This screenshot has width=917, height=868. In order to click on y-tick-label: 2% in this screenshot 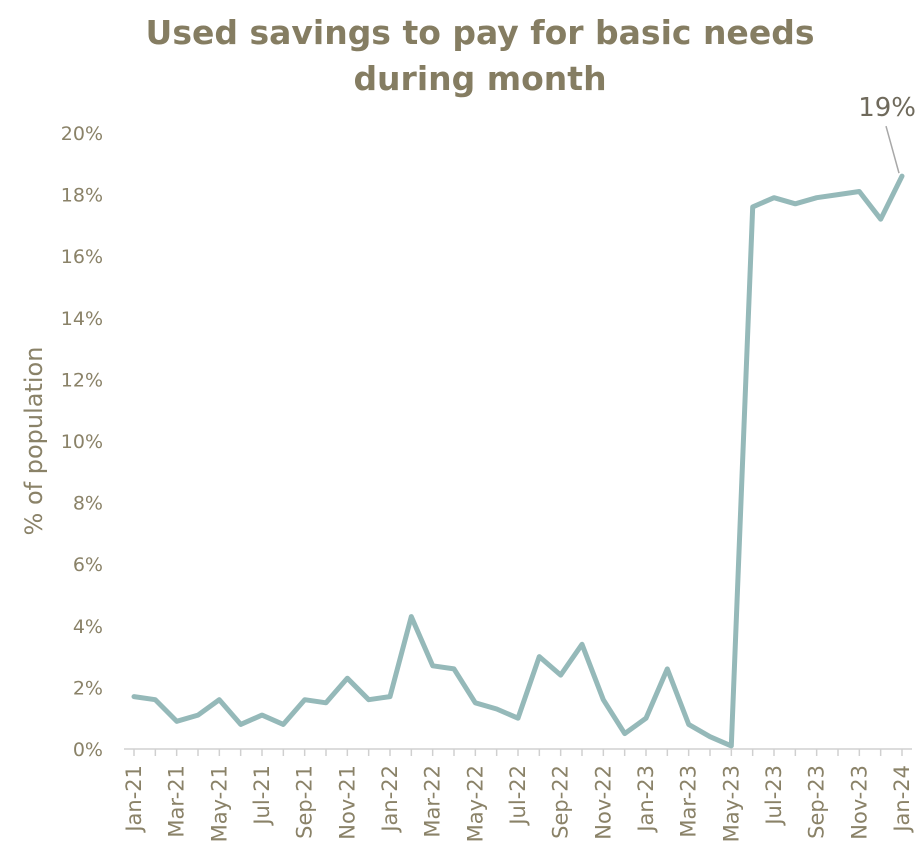, I will do `click(88, 688)`.